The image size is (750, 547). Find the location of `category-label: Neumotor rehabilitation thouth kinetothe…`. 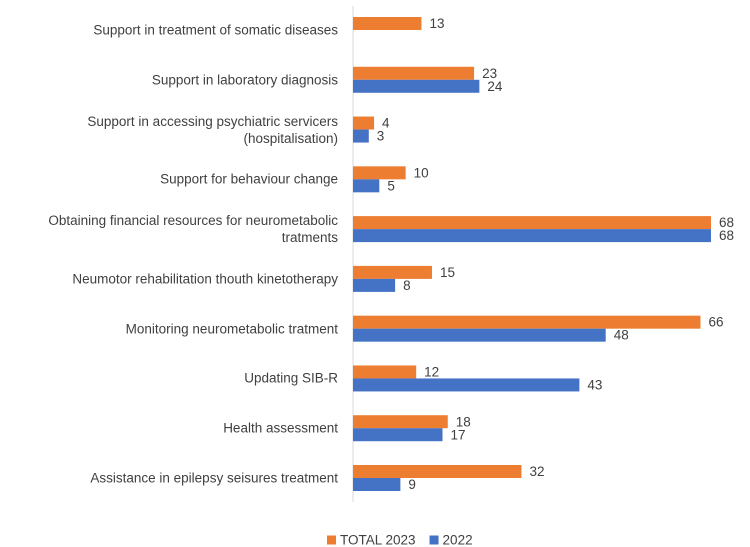

category-label: Neumotor rehabilitation thouth kinetothe… is located at coordinates (205, 279).